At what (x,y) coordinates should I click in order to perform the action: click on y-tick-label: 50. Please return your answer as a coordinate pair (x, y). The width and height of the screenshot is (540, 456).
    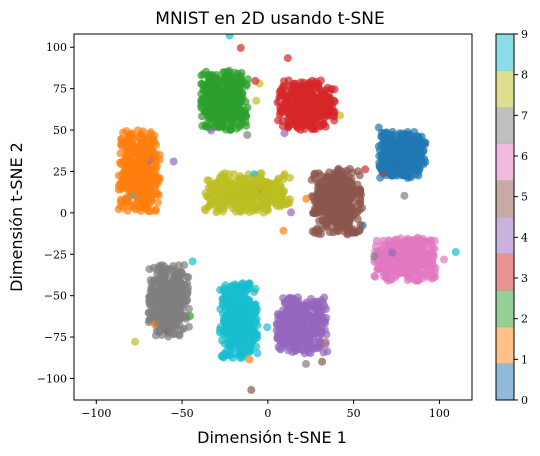
    Looking at the image, I should click on (60, 130).